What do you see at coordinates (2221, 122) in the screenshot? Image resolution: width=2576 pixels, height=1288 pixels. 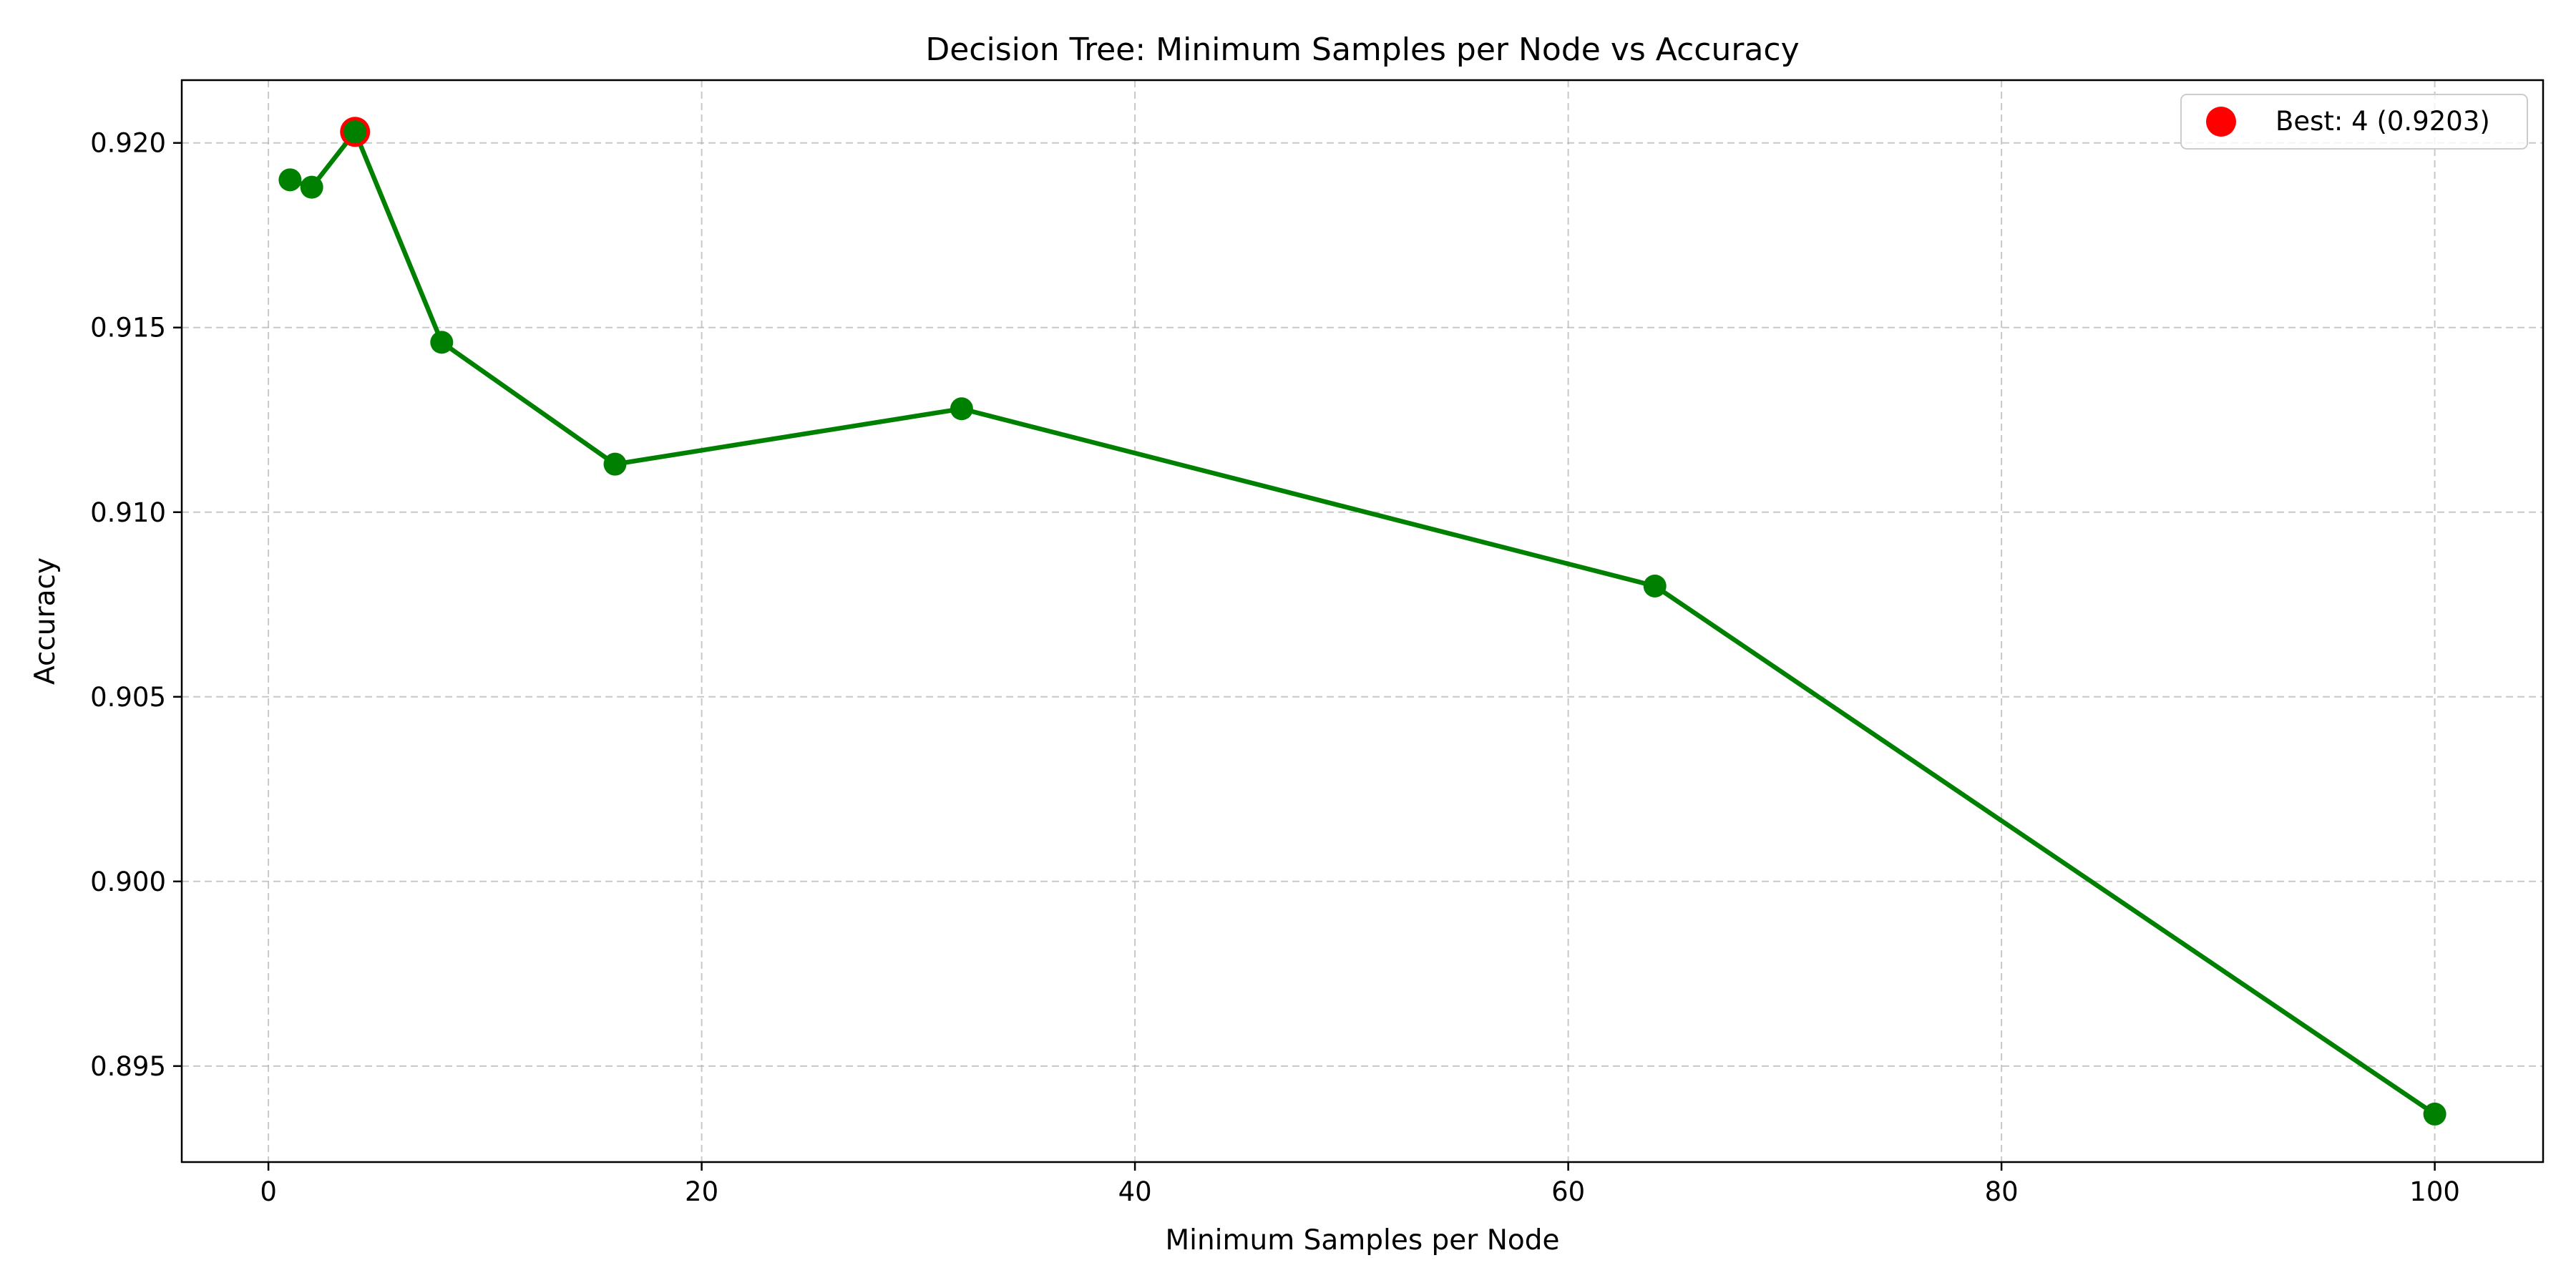 I see `legend-marker` at bounding box center [2221, 122].